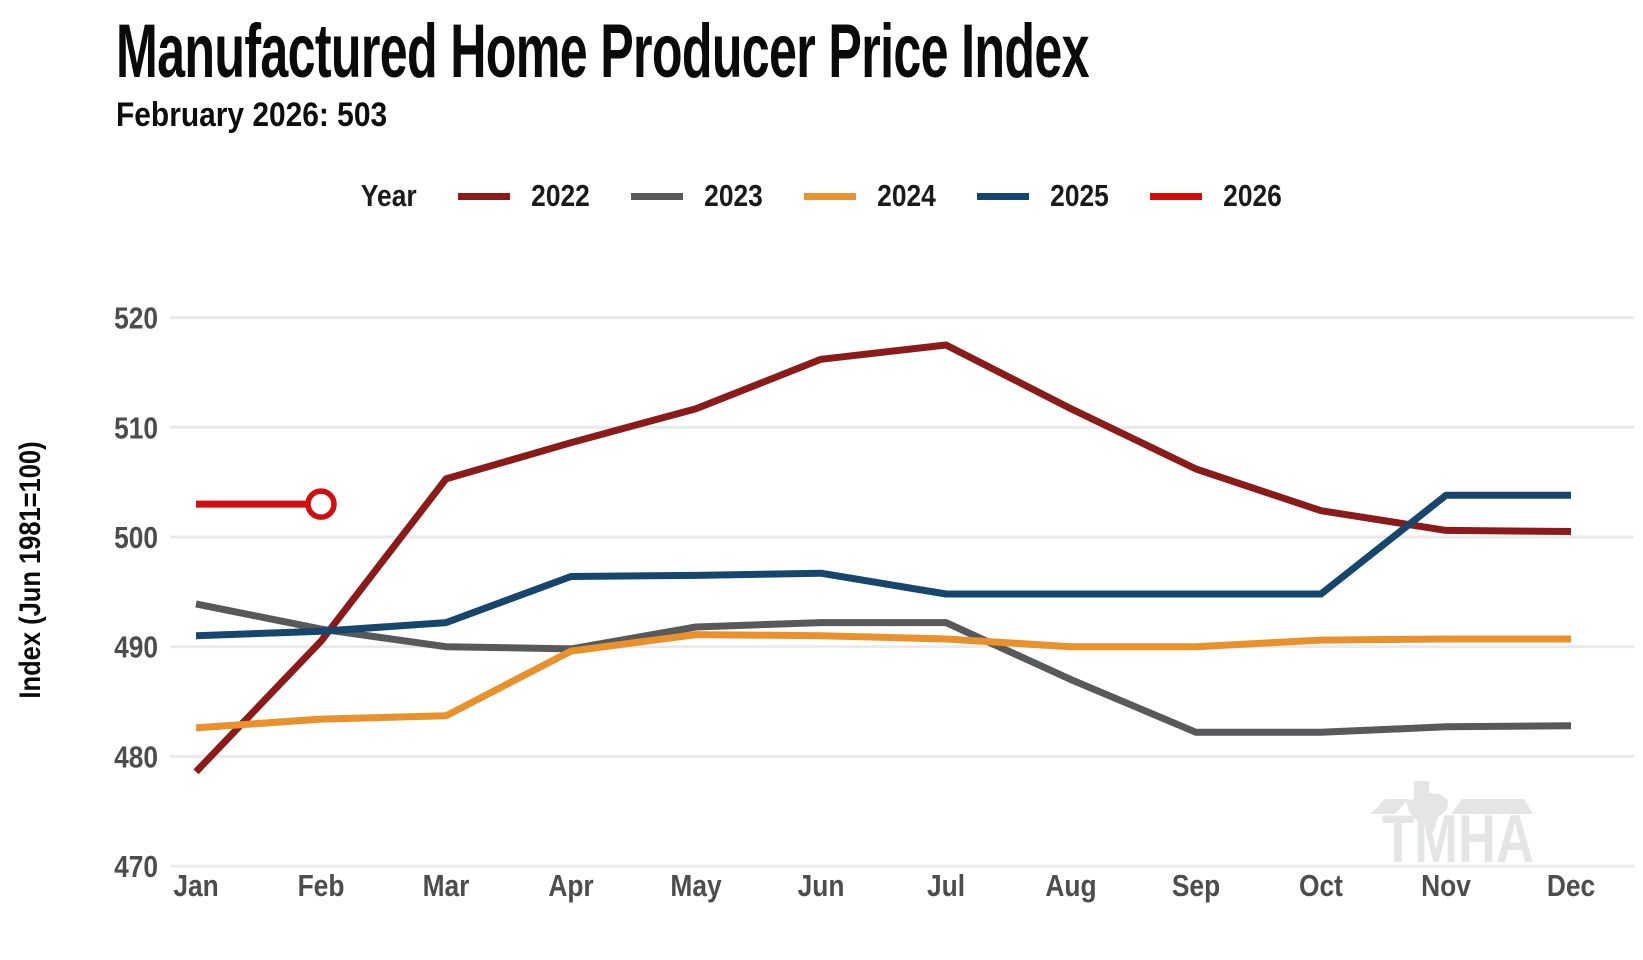  Describe the element at coordinates (29, 569) in the screenshot. I see `y-axis-title: Index (Jun 1981=100)` at that location.